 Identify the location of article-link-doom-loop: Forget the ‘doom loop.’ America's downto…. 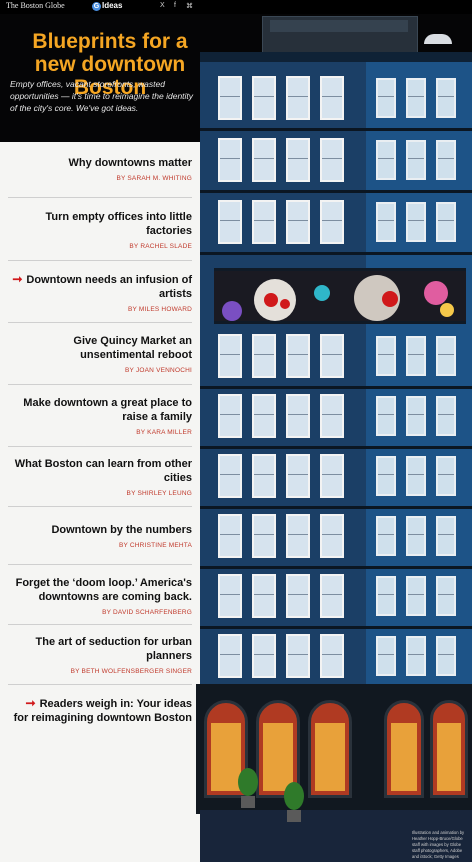
(100, 596).